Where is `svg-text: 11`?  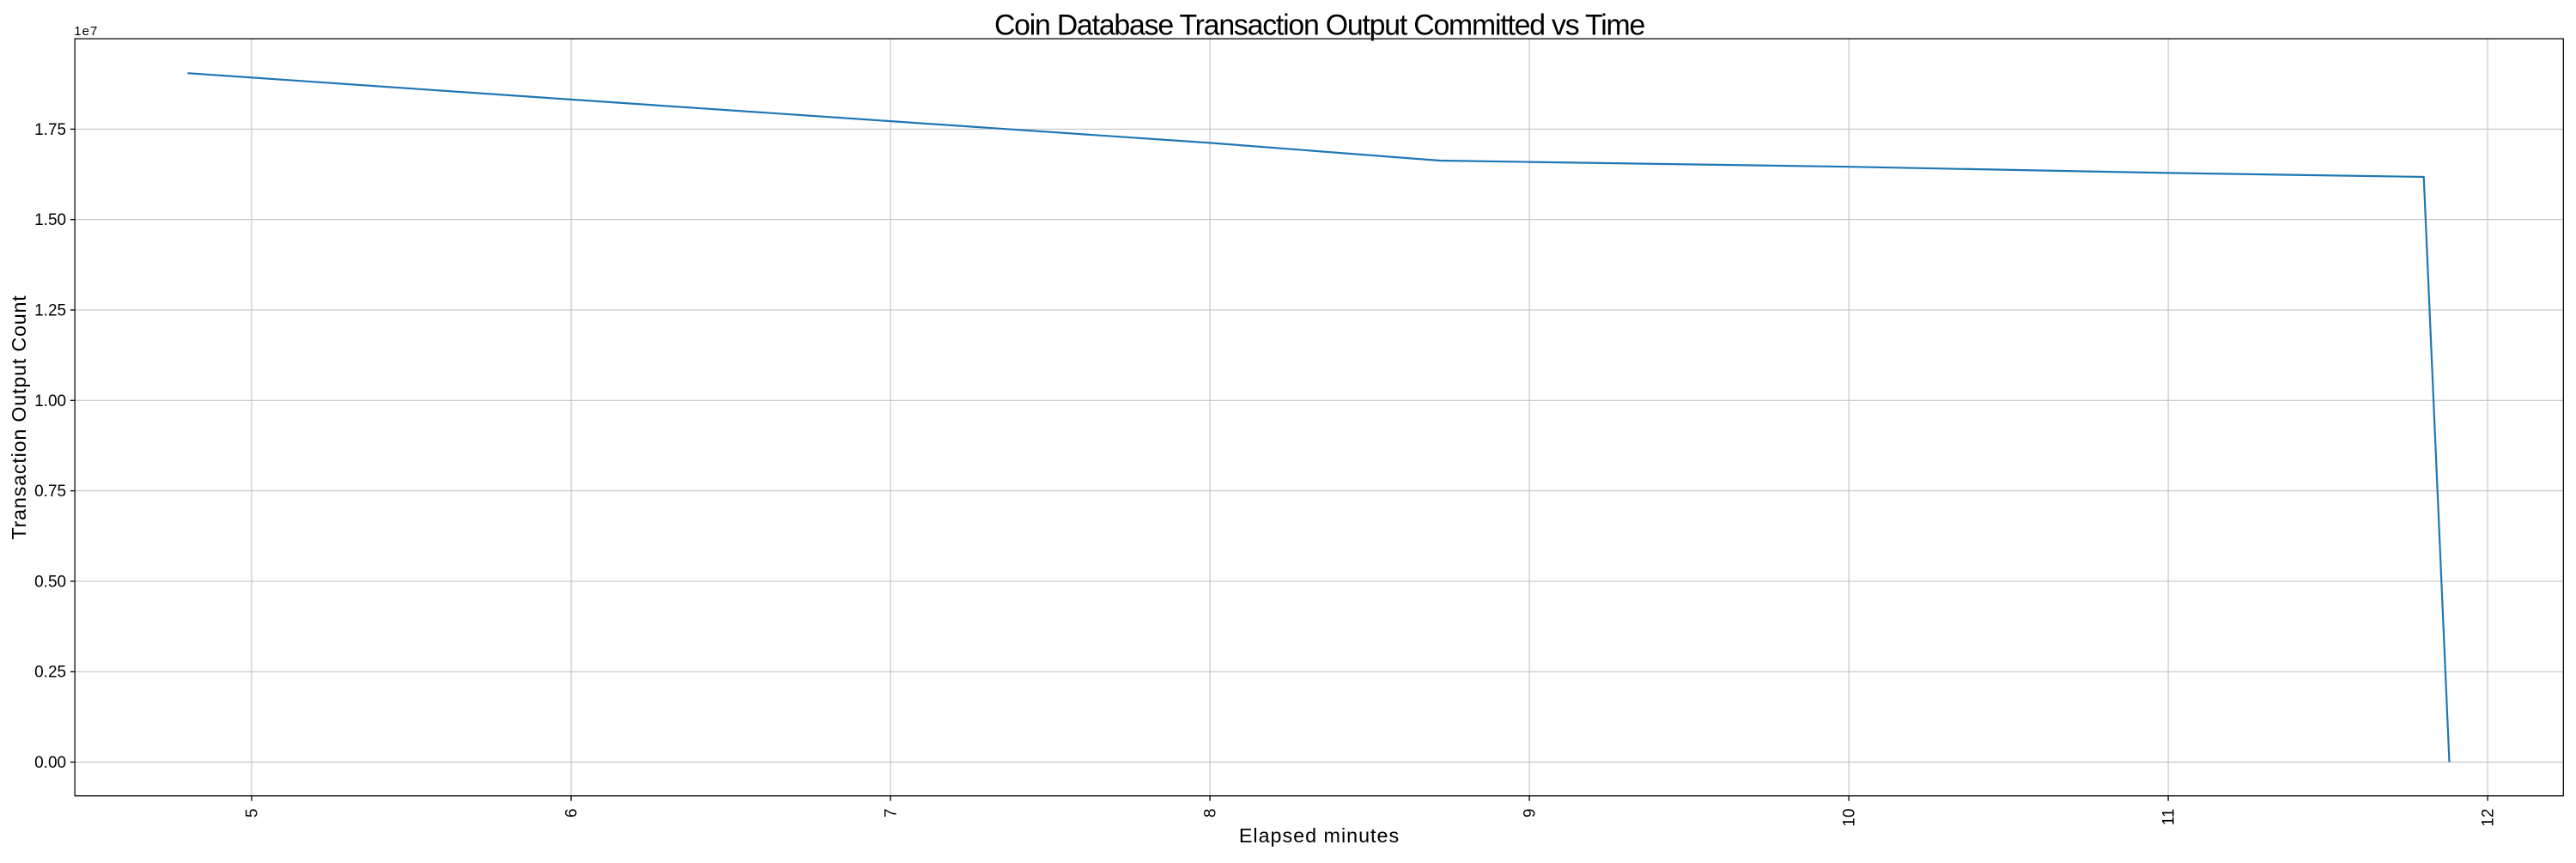
svg-text: 11 is located at coordinates (2169, 818).